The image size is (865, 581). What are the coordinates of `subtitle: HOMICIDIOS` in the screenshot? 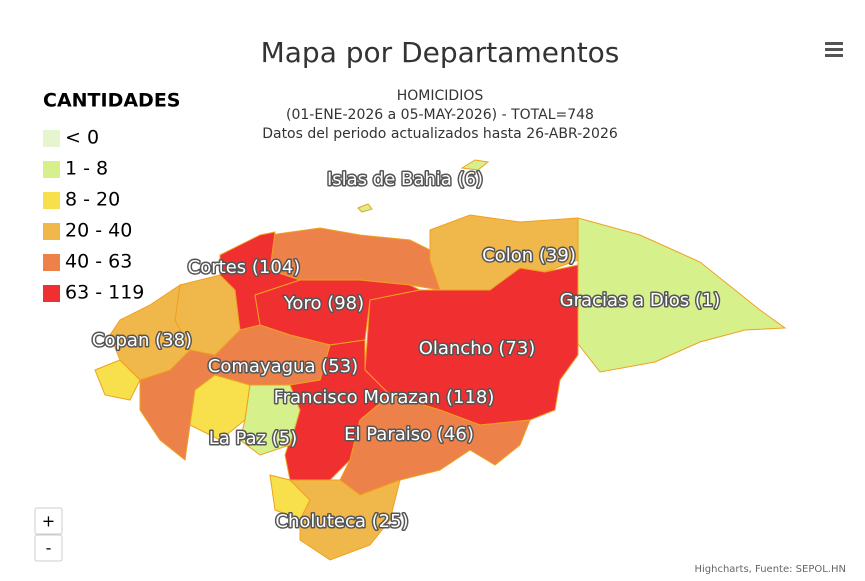 It's located at (440, 96).